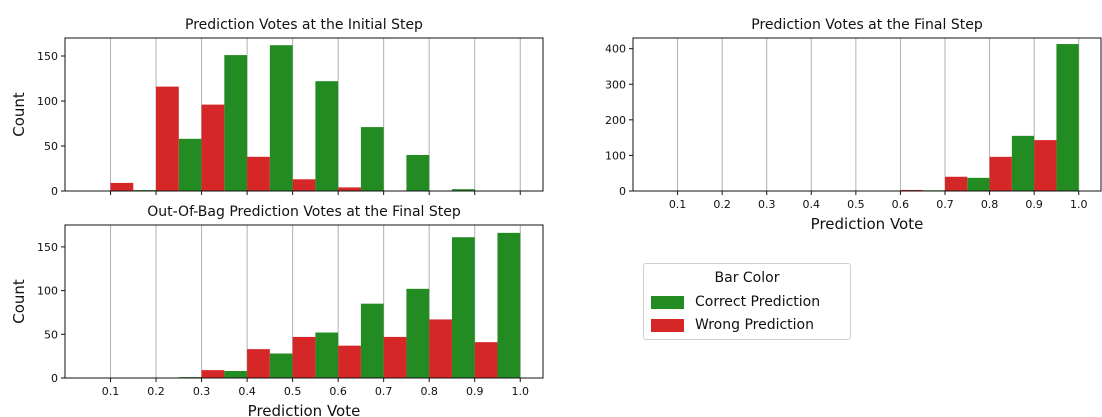 Image resolution: width=1102 pixels, height=417 pixels. What do you see at coordinates (747, 278) in the screenshot?
I see `legend-title: Bar Color` at bounding box center [747, 278].